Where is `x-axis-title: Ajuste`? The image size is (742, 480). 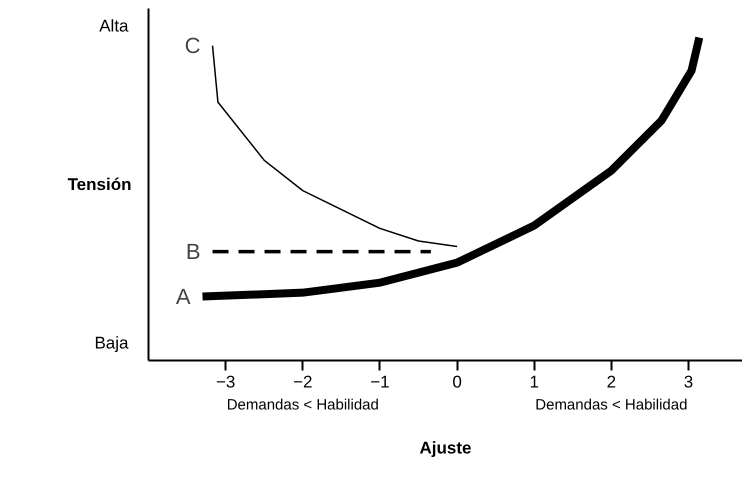 x-axis-title: Ajuste is located at coordinates (446, 448).